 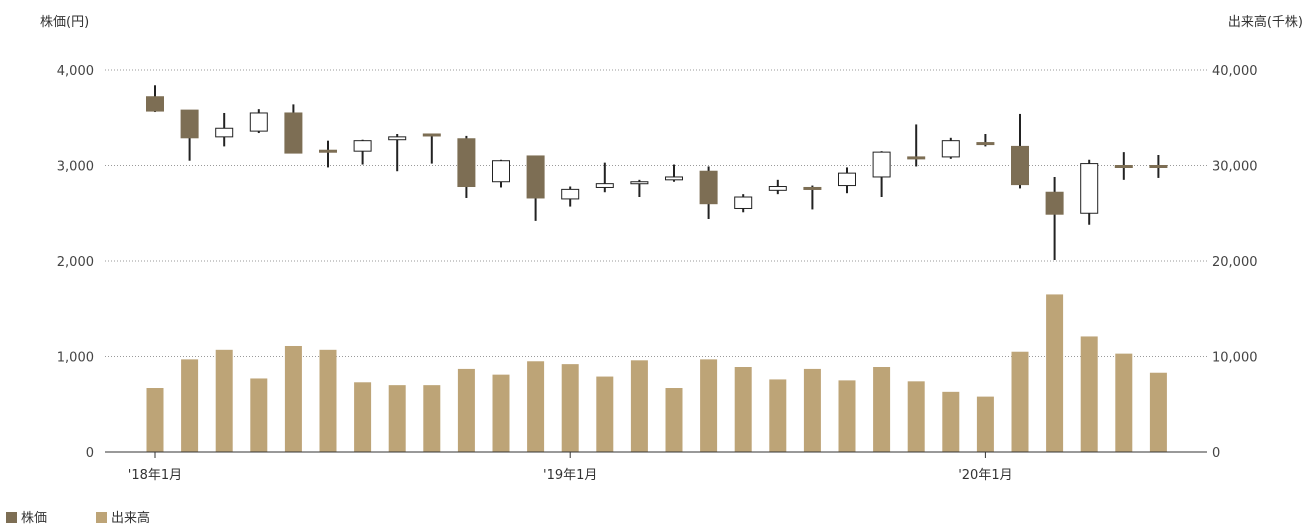 I want to click on y-left-tick-label: 4,000, so click(x=75, y=71).